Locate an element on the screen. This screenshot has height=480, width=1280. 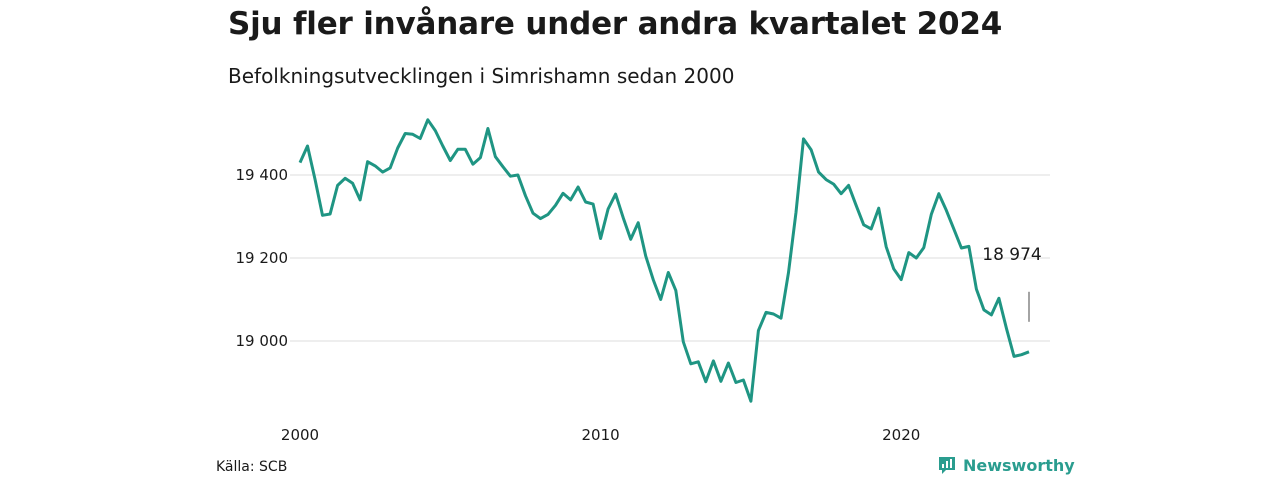
newsworthy-logo-icon is located at coordinates (947, 465).